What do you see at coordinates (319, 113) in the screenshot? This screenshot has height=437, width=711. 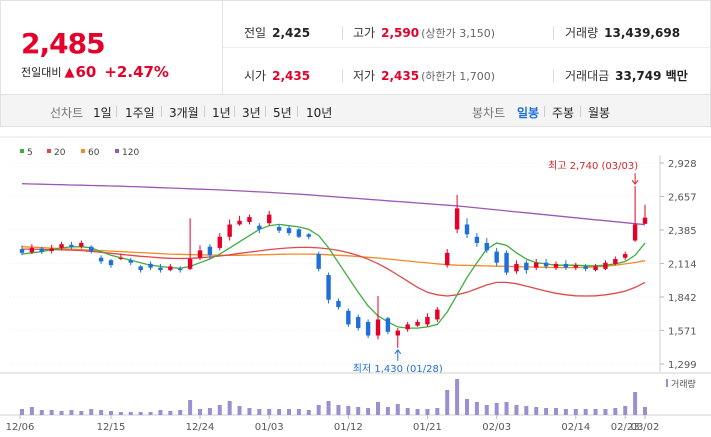 I see `period-10y: 10년` at bounding box center [319, 113].